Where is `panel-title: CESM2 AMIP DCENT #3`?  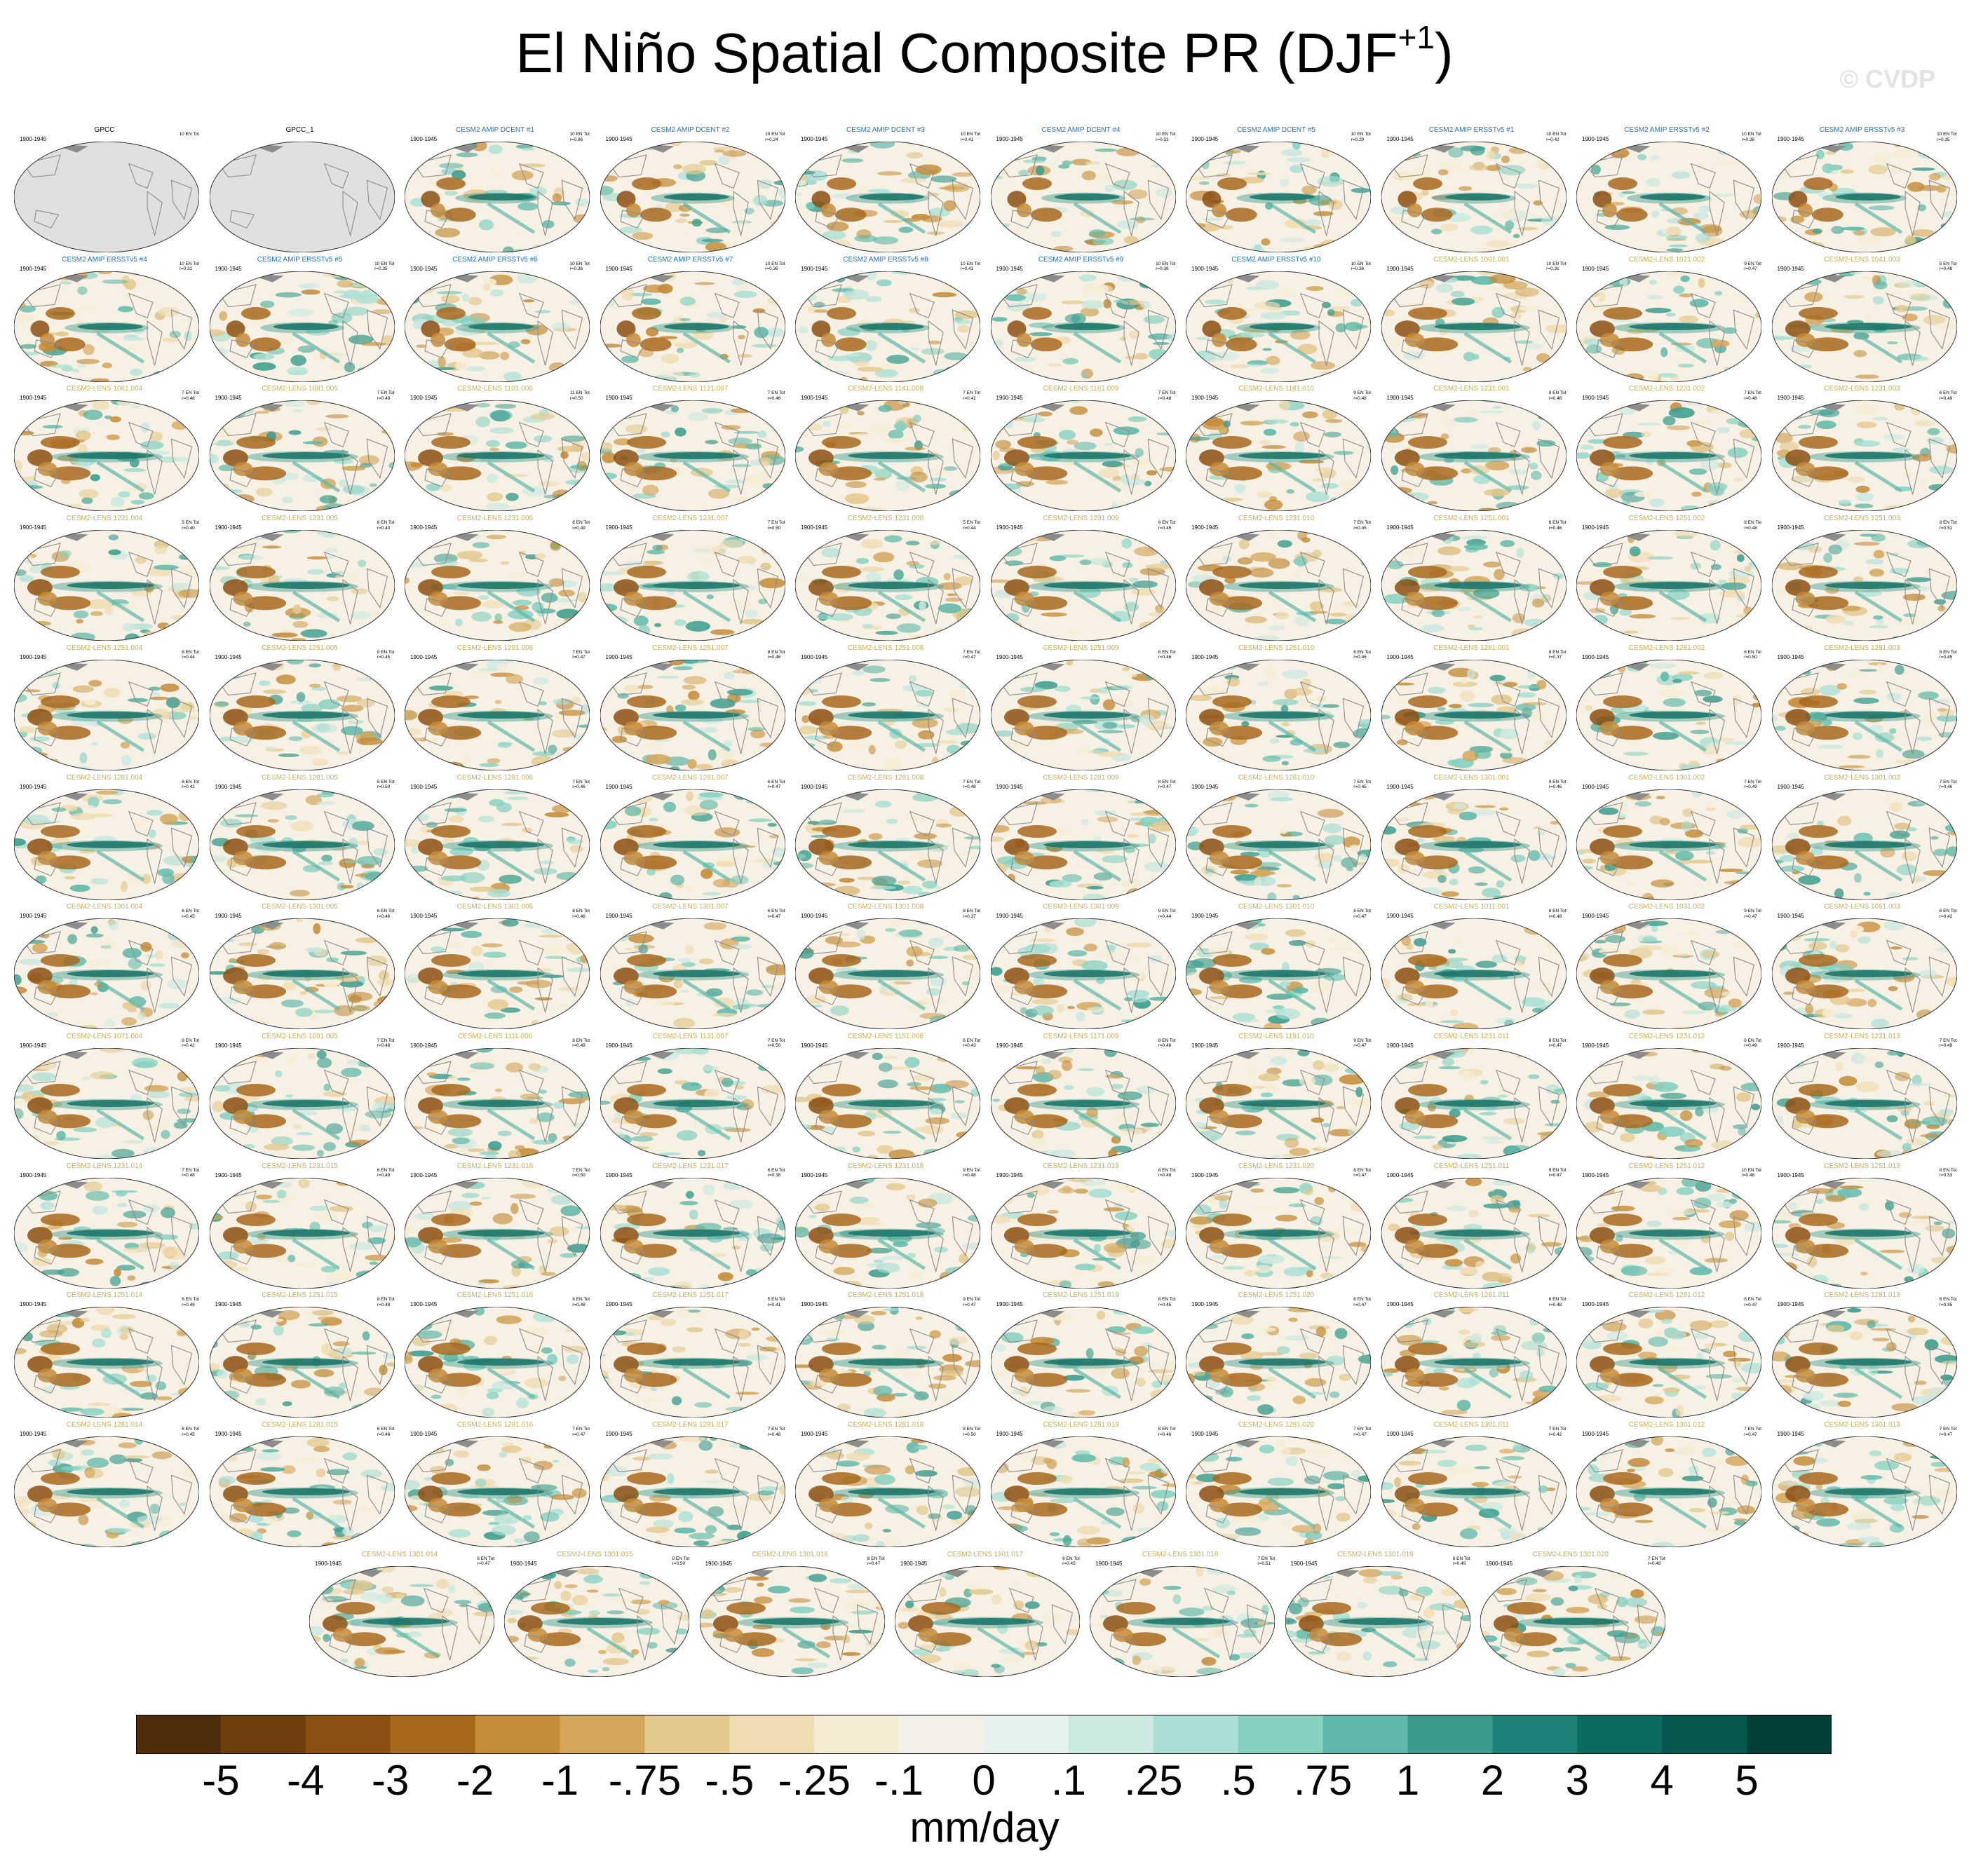
panel-title: CESM2 AMIP DCENT #3 is located at coordinates (885, 130).